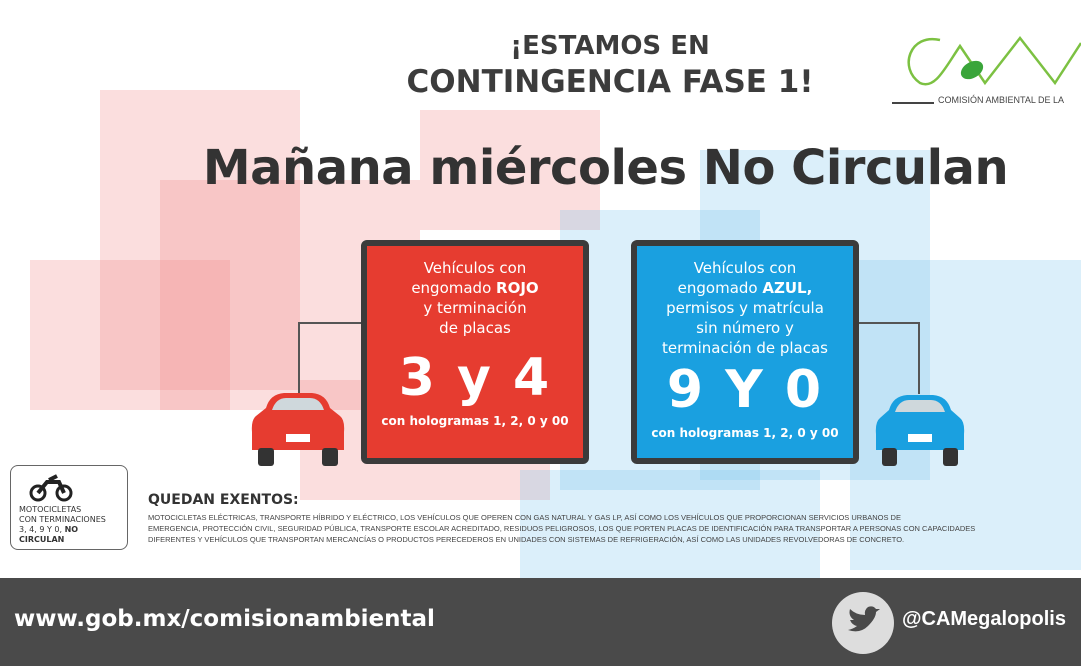 The height and width of the screenshot is (666, 1081). What do you see at coordinates (610, 46) in the screenshot?
I see `header-line1: ¡ESTAMOS EN` at bounding box center [610, 46].